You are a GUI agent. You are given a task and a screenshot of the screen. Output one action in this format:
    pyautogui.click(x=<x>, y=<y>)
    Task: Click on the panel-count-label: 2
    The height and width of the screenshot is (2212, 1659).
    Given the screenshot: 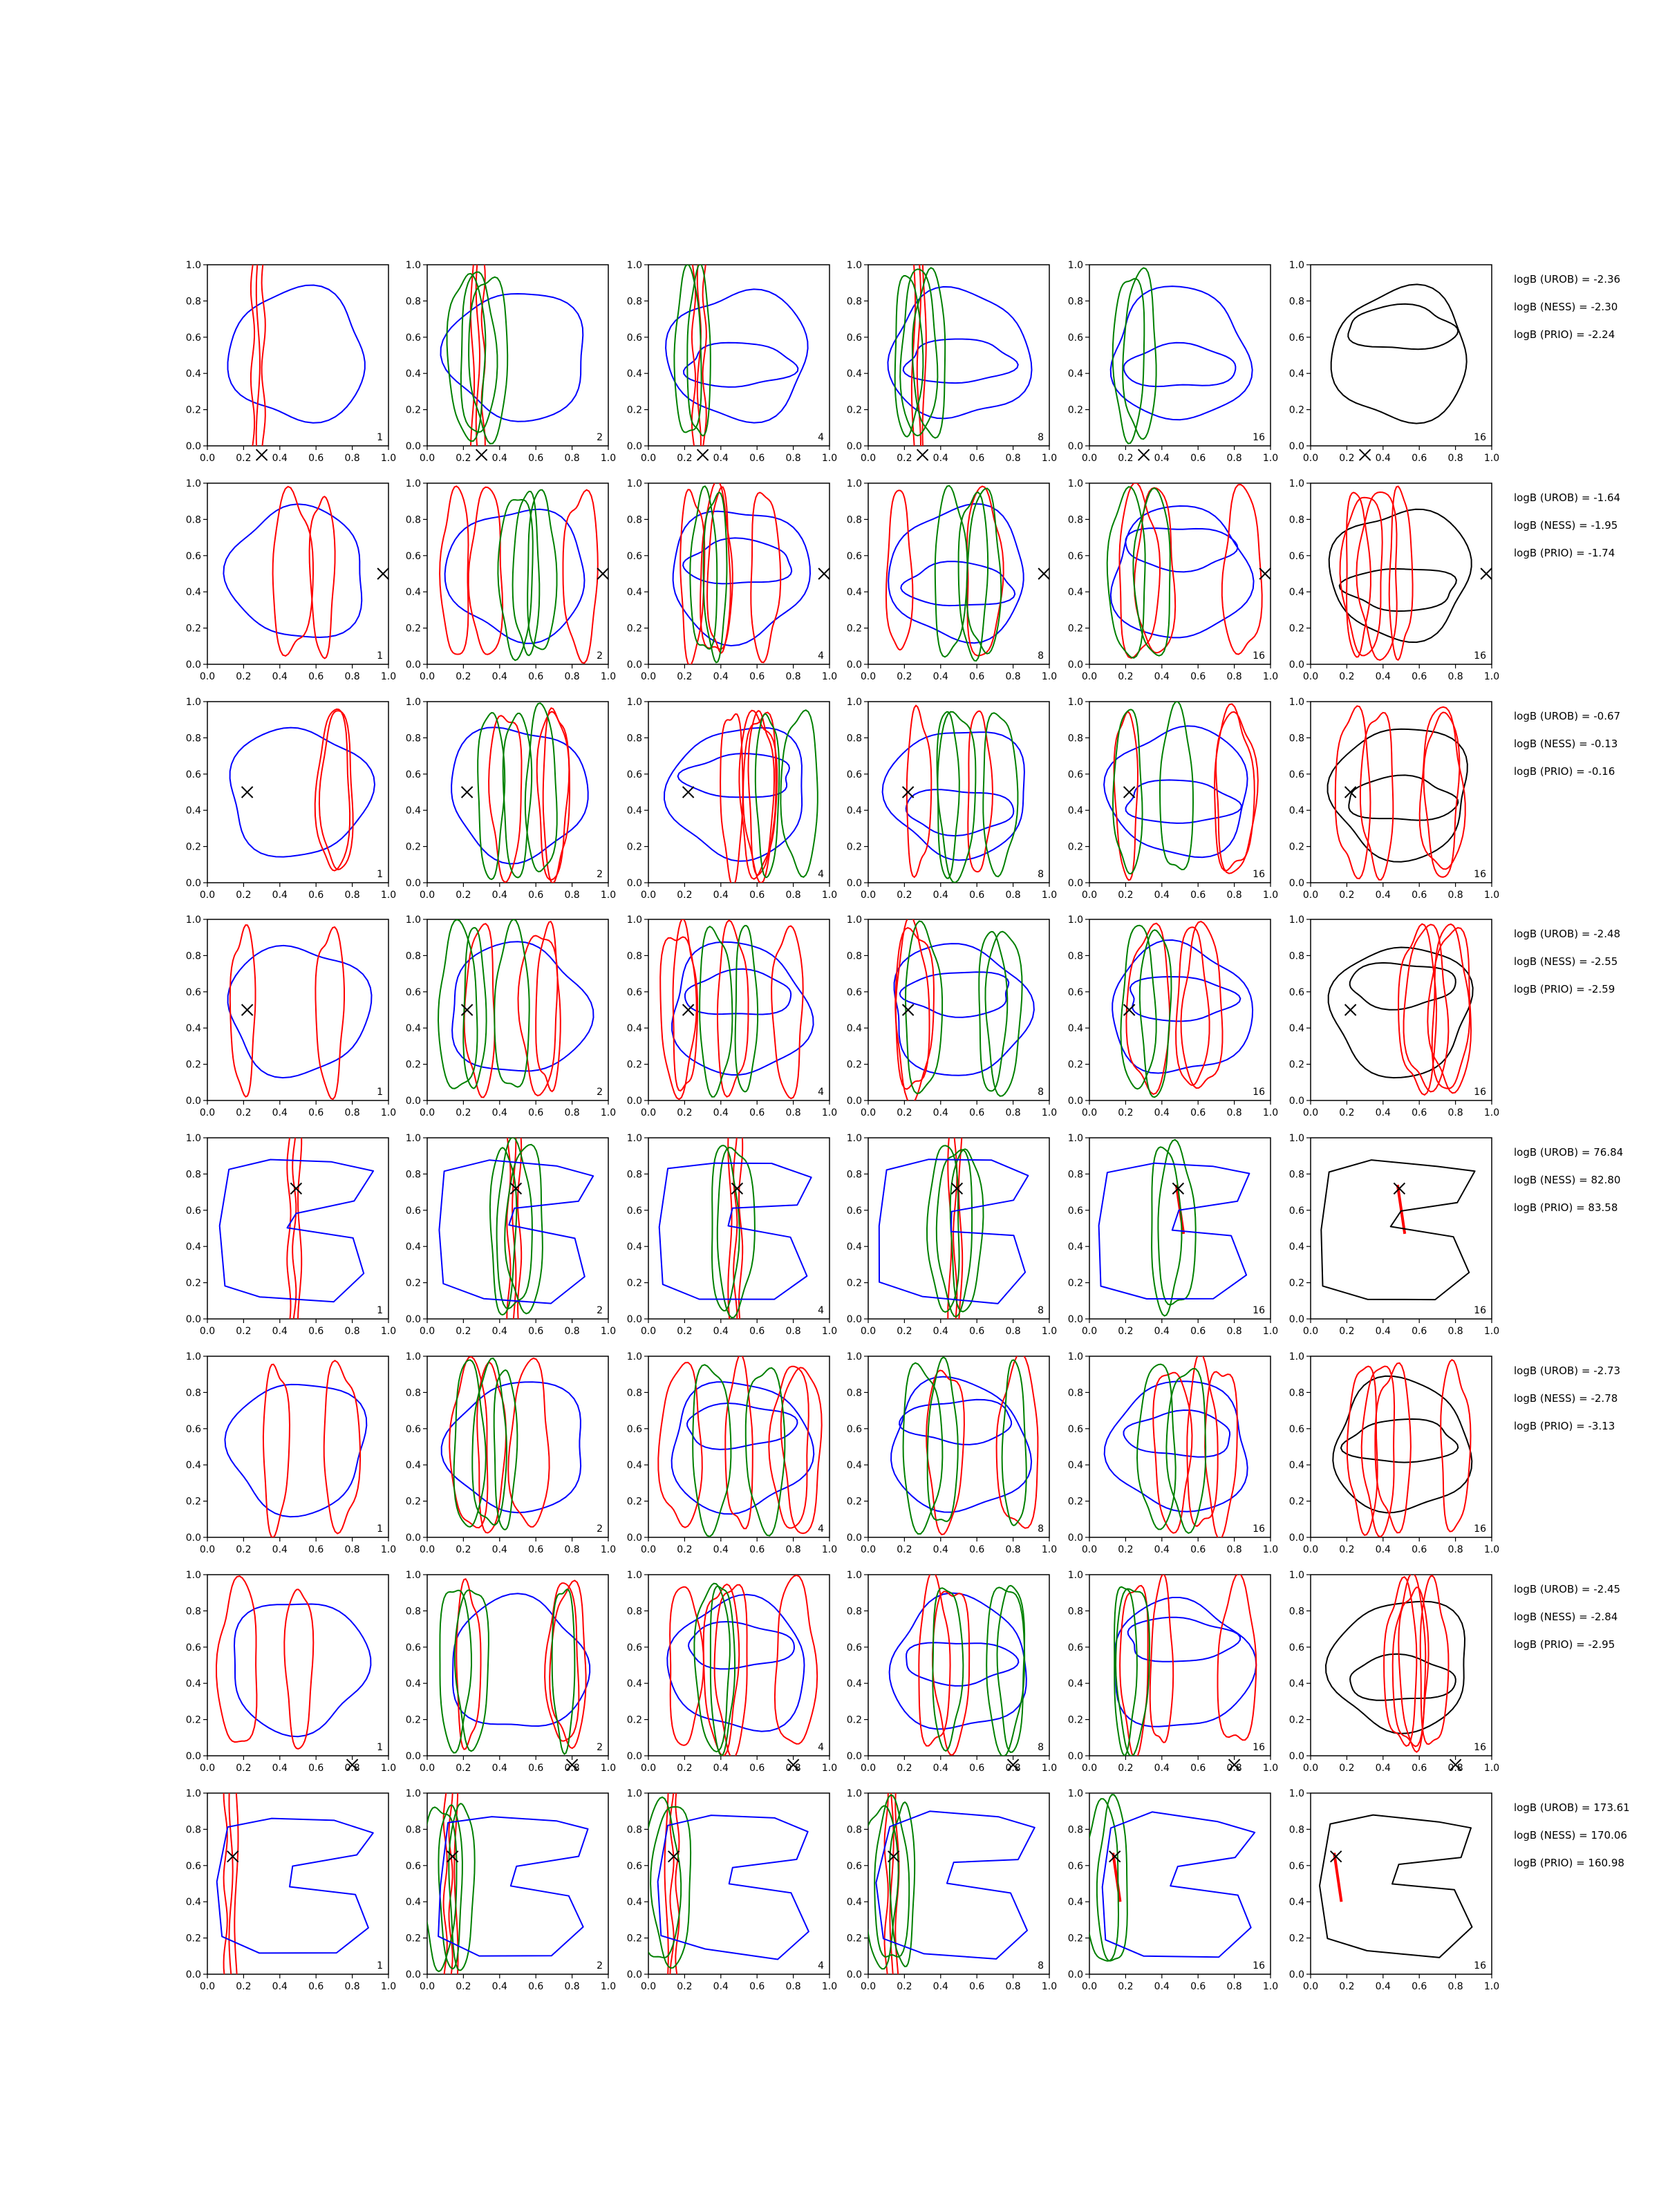 What is the action you would take?
    pyautogui.click(x=600, y=1966)
    